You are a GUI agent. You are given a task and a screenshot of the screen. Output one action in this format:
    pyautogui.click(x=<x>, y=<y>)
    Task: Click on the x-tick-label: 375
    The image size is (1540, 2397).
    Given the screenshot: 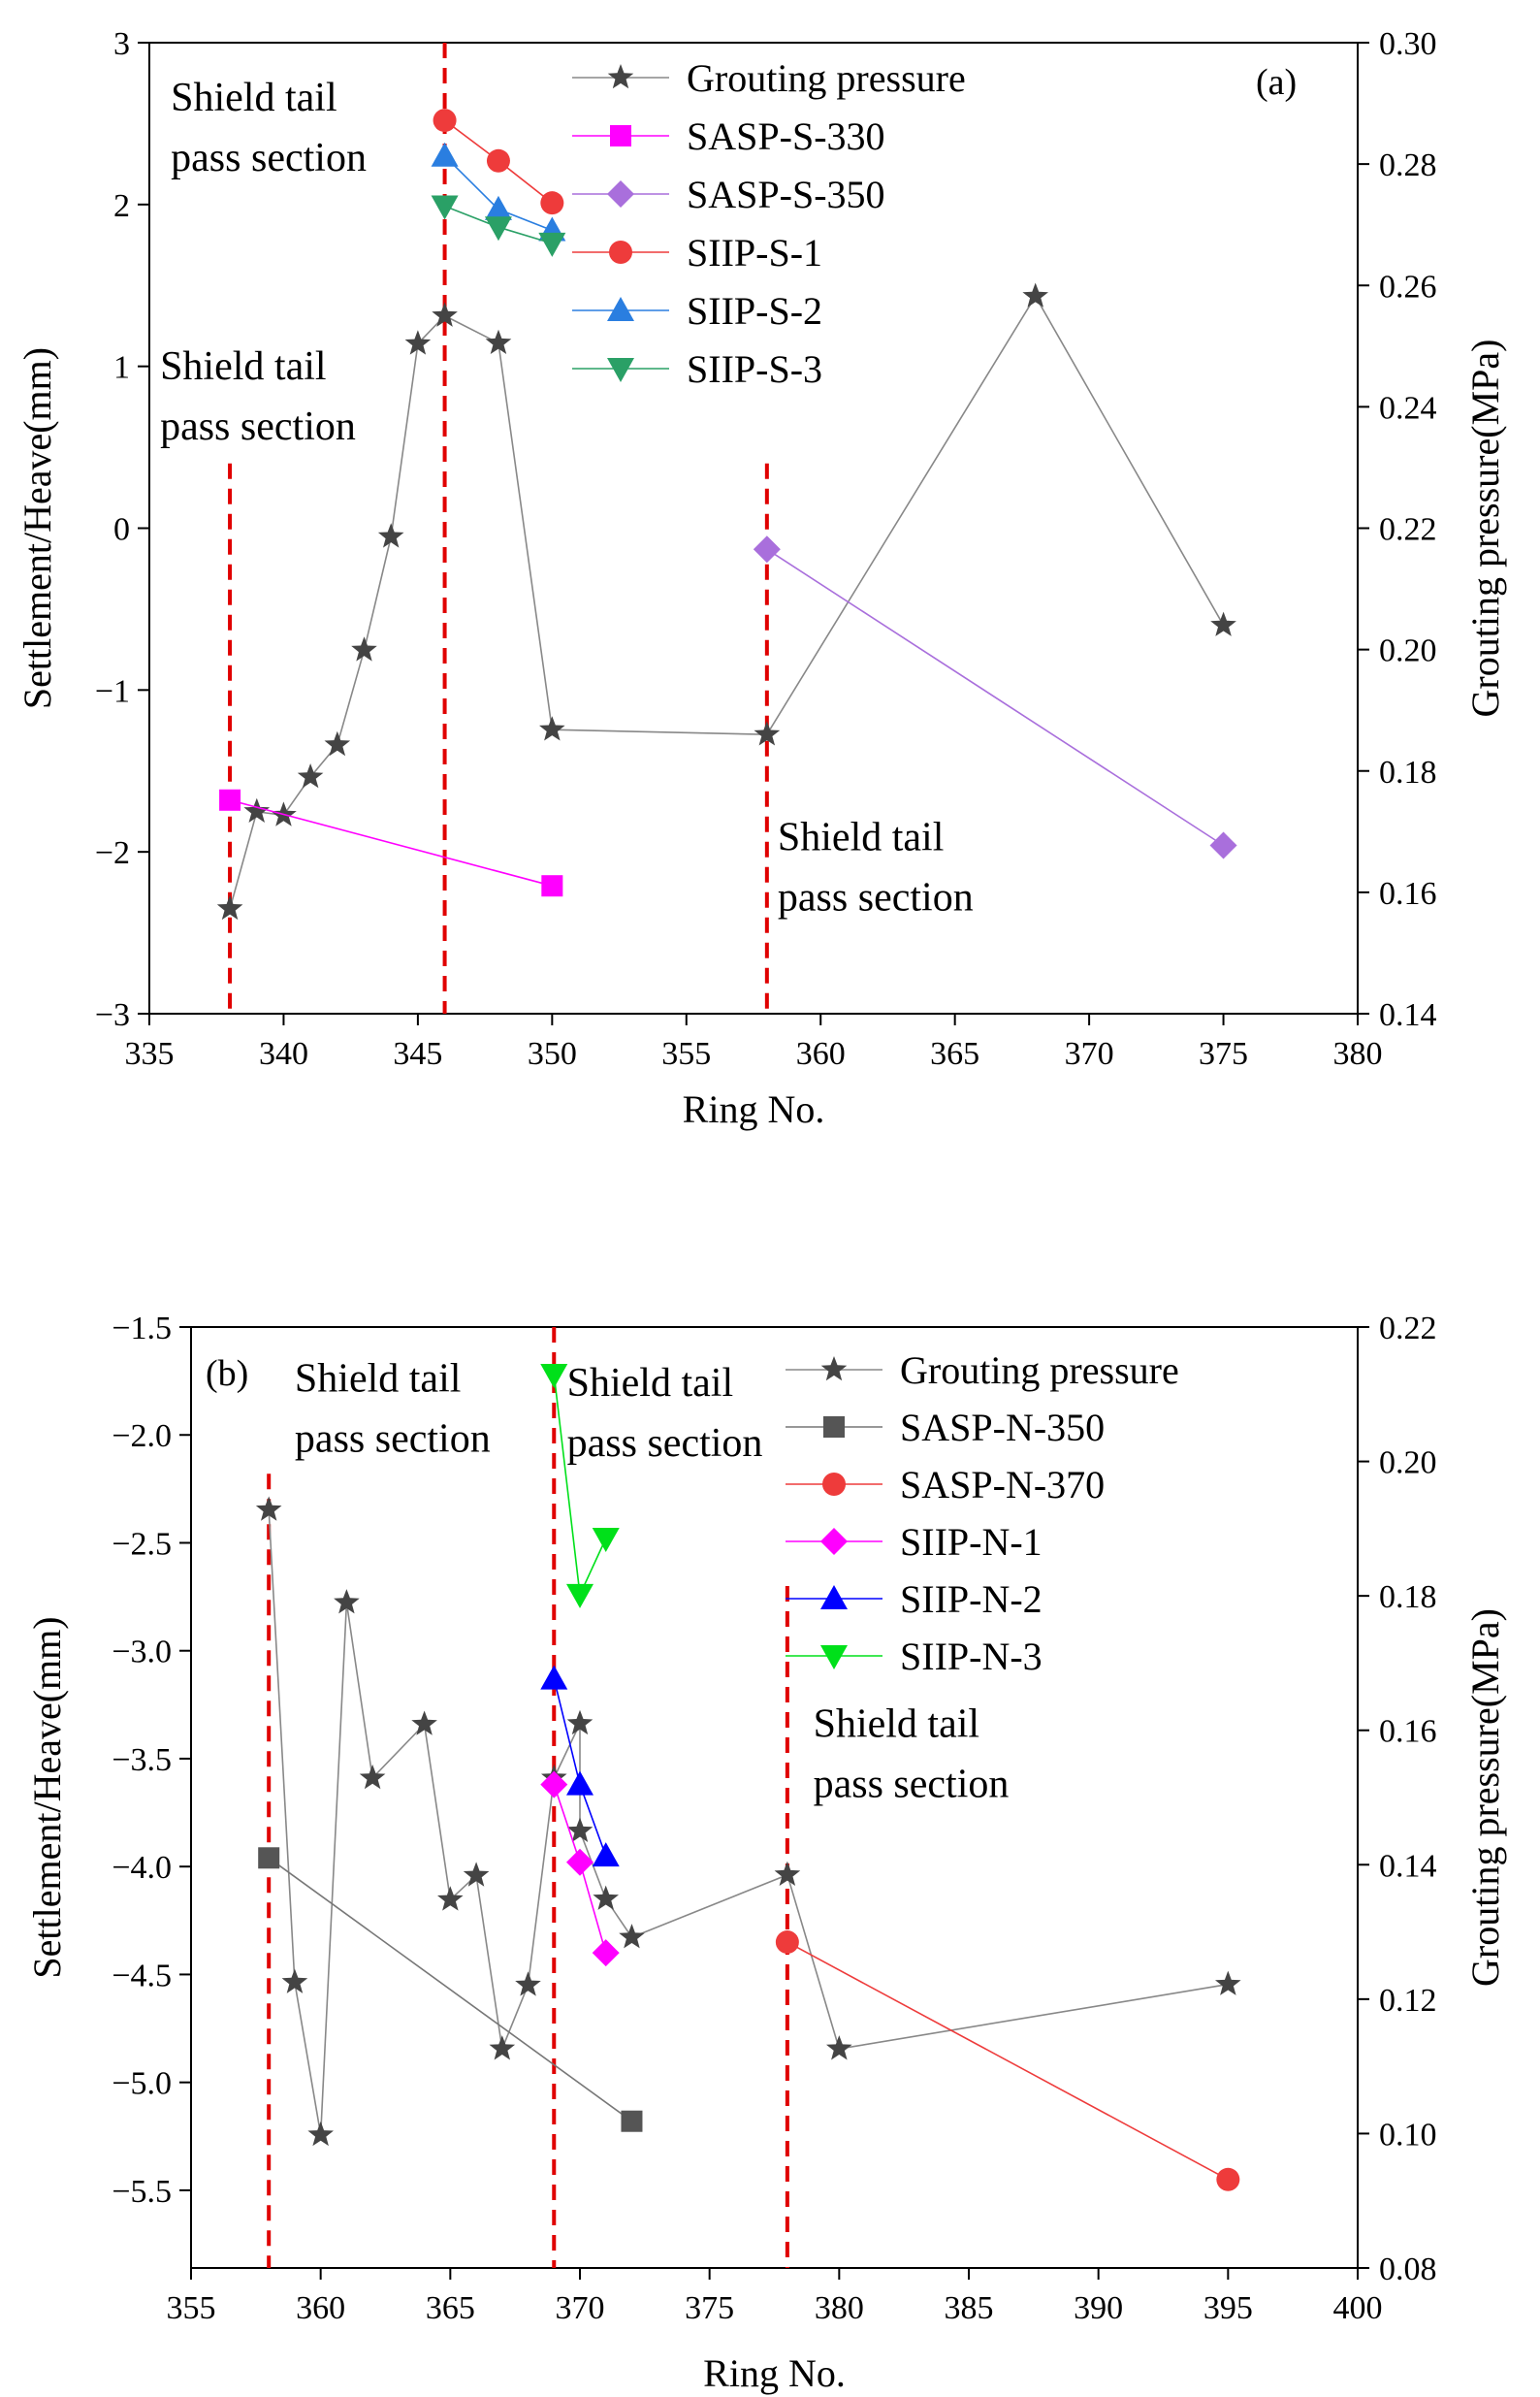 What is the action you would take?
    pyautogui.click(x=1223, y=1054)
    